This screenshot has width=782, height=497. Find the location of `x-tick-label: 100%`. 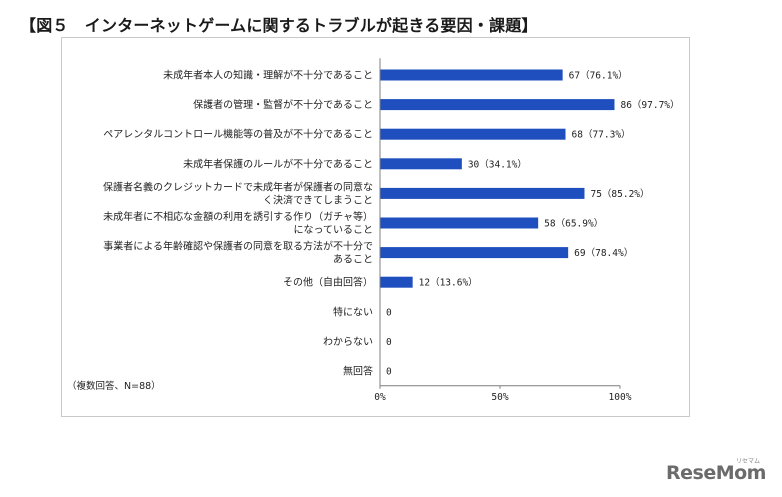

x-tick-label: 100% is located at coordinates (620, 397).